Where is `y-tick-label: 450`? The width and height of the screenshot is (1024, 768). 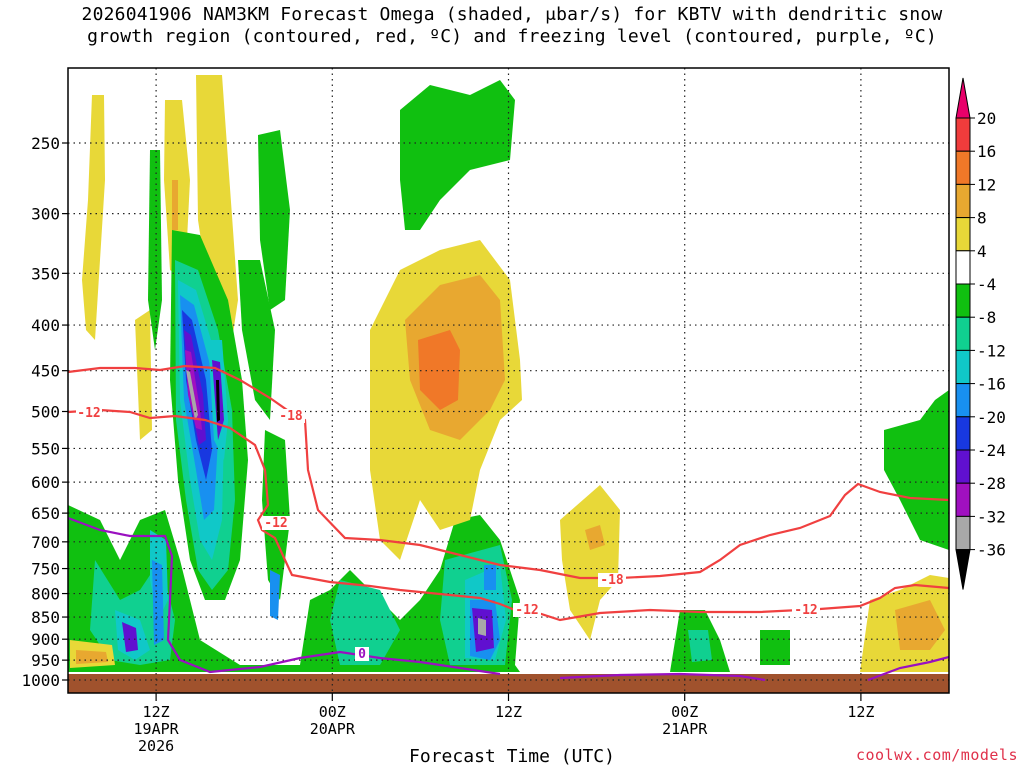
y-tick-label: 450 is located at coordinates (45, 371).